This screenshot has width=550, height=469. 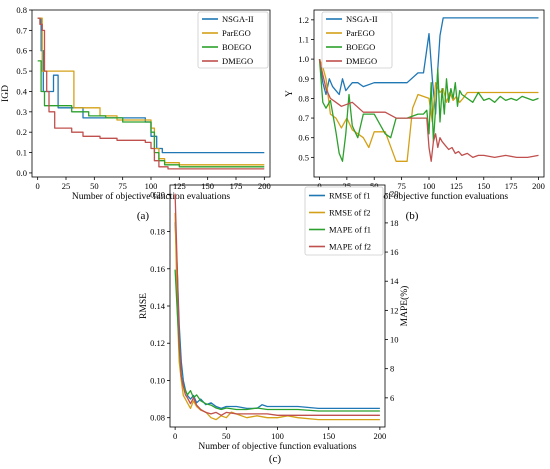 What do you see at coordinates (21, 132) in the screenshot?
I see `y-tick-label: 0.2` at bounding box center [21, 132].